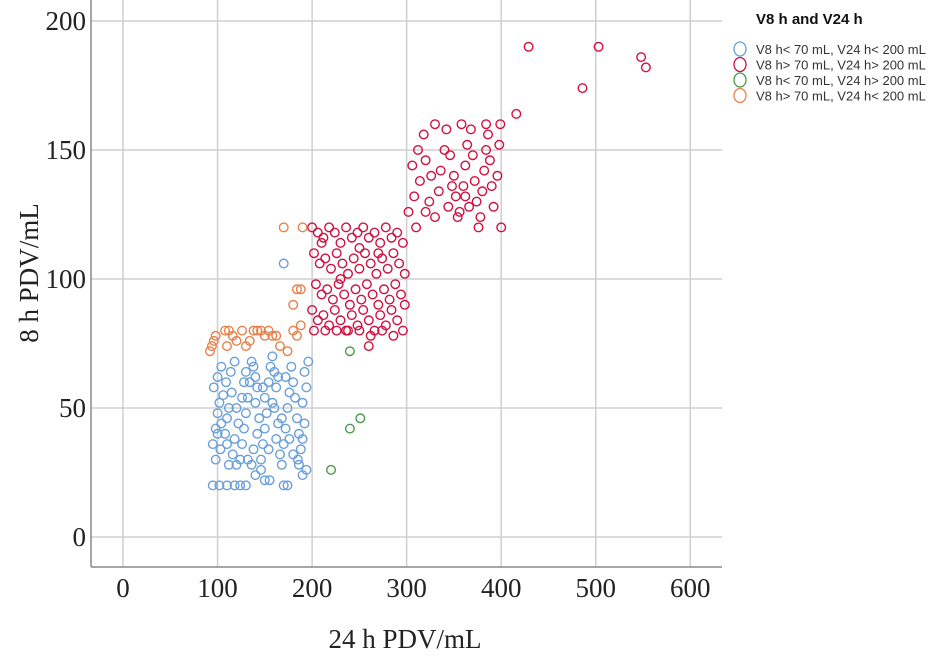 This screenshot has width=945, height=658. What do you see at coordinates (501, 588) in the screenshot?
I see `x-tick-label: 400` at bounding box center [501, 588].